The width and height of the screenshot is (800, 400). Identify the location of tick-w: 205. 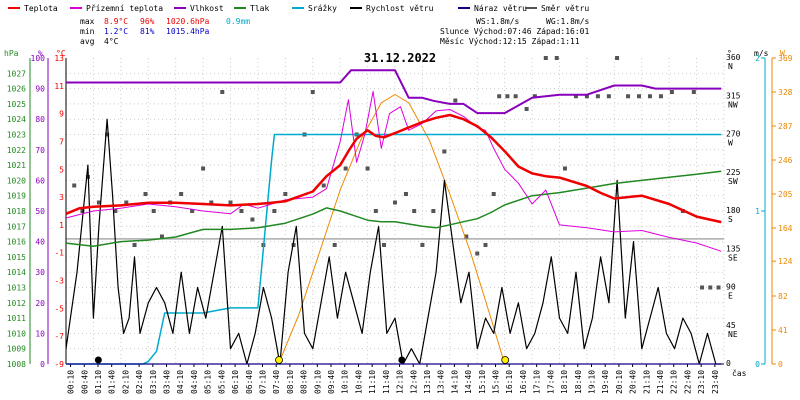
(785, 194).